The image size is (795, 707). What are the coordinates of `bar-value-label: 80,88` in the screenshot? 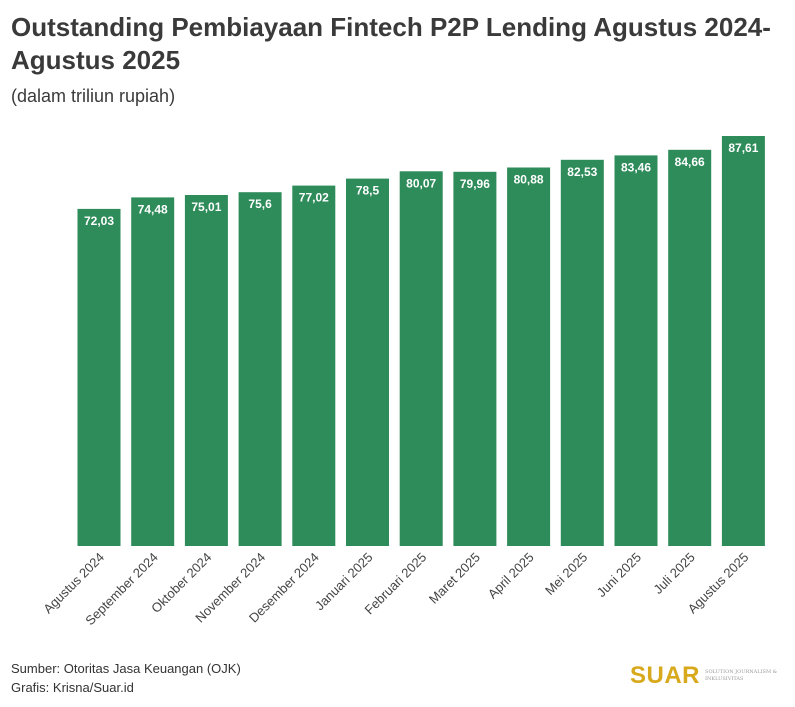 It's located at (529, 180).